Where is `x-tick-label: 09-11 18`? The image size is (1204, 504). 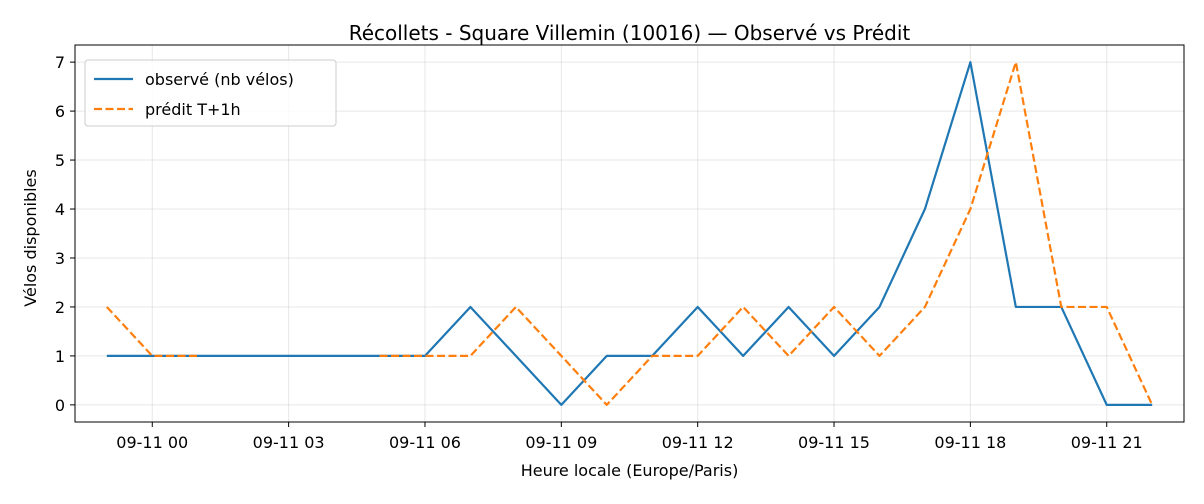 x-tick-label: 09-11 18 is located at coordinates (970, 442).